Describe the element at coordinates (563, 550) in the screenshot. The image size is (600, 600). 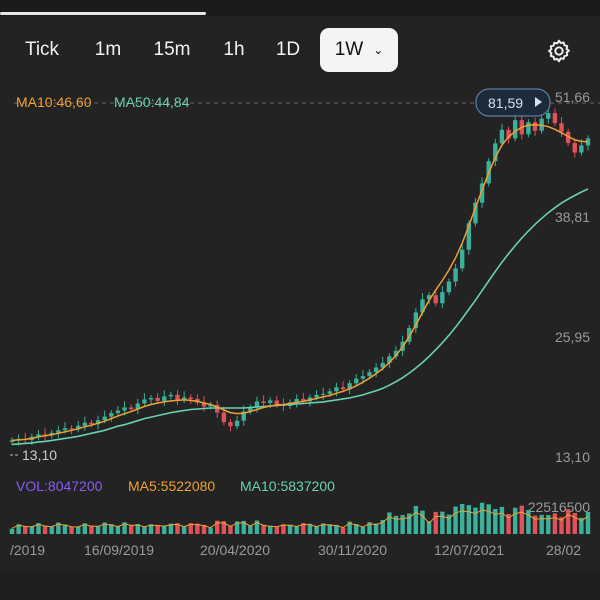
I see `x-axis-label-5: 28/02` at that location.